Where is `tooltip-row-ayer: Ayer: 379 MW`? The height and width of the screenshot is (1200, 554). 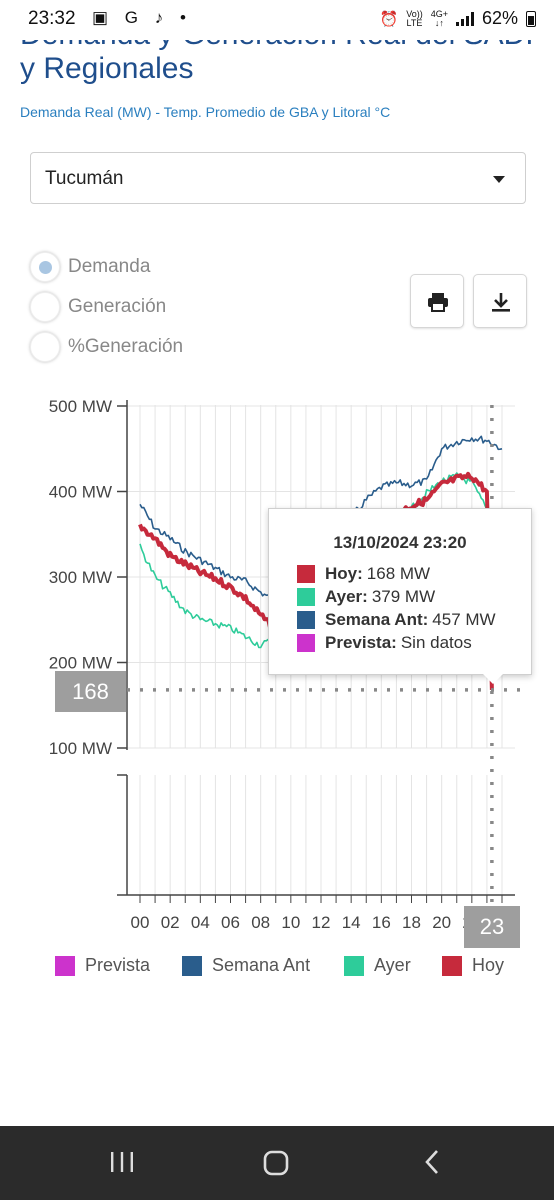 tooltip-row-ayer: Ayer: 379 MW is located at coordinates (366, 597).